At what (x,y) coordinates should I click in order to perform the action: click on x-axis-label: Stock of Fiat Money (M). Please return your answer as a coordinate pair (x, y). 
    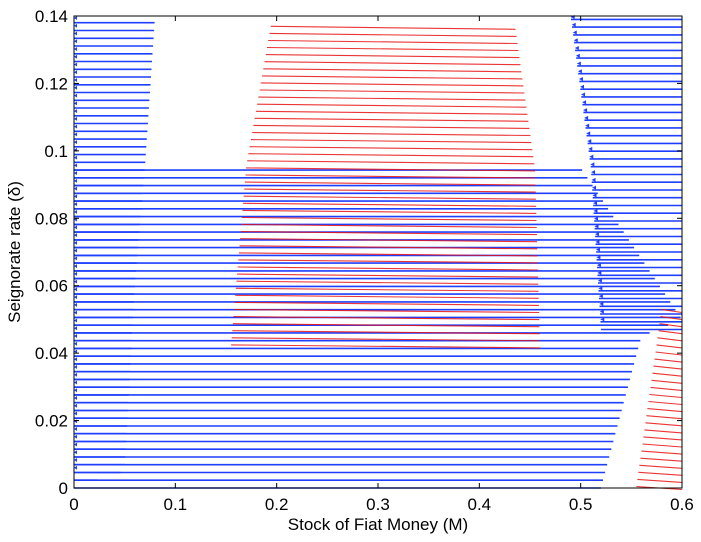
    Looking at the image, I should click on (378, 524).